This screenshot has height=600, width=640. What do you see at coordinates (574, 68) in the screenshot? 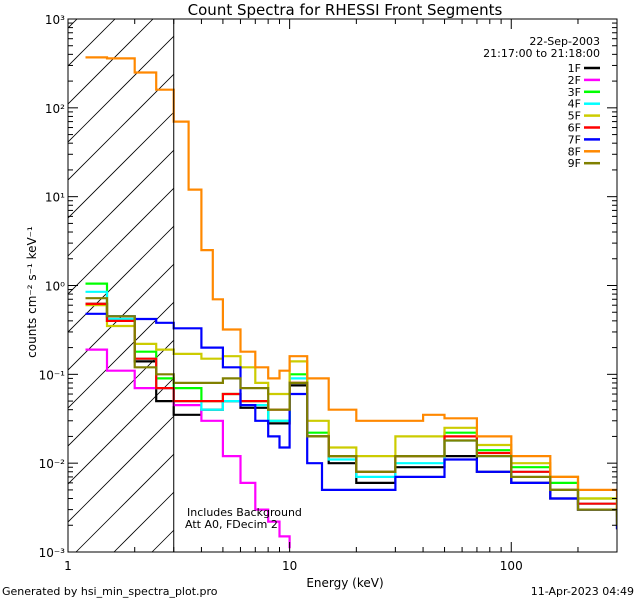
I see `legend-label-1F: 1F` at bounding box center [574, 68].